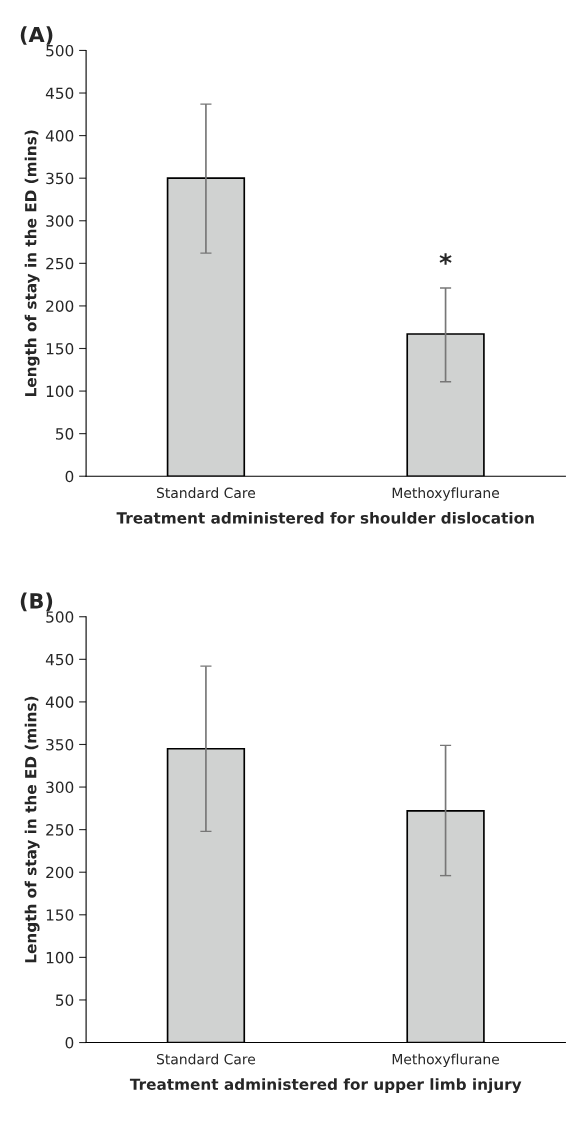 The image size is (574, 1121). Describe the element at coordinates (325, 1086) in the screenshot. I see `x-axis-title: Treatment administered for upper limb injury` at that location.